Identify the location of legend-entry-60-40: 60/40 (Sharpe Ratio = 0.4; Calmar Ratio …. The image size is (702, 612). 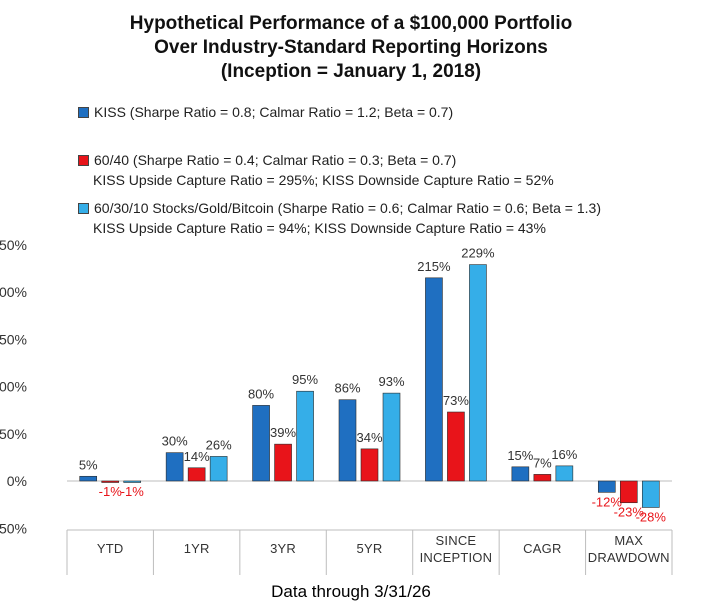
(316, 170).